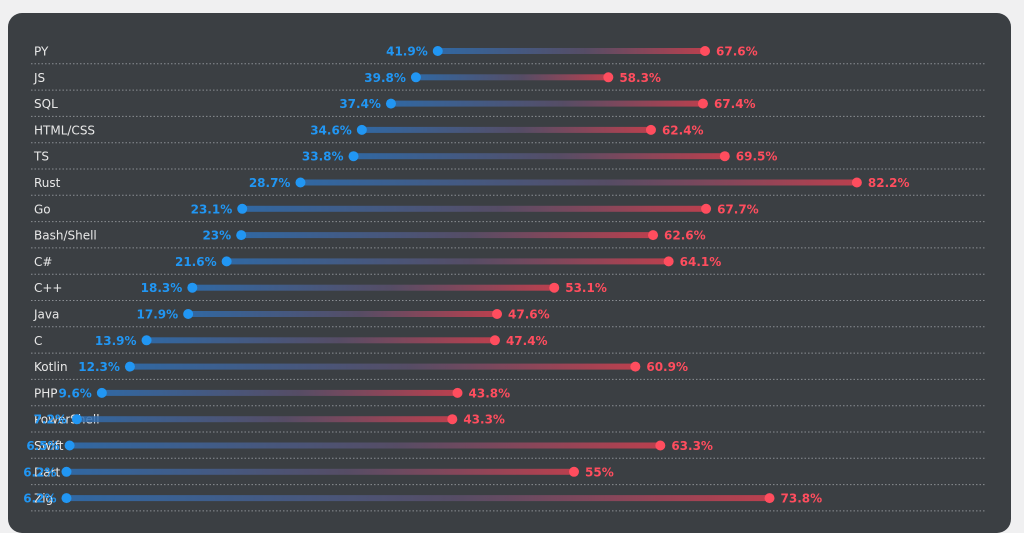 Image resolution: width=1024 pixels, height=533 pixels. What do you see at coordinates (49, 446) in the screenshot?
I see `row-label: Swift` at bounding box center [49, 446].